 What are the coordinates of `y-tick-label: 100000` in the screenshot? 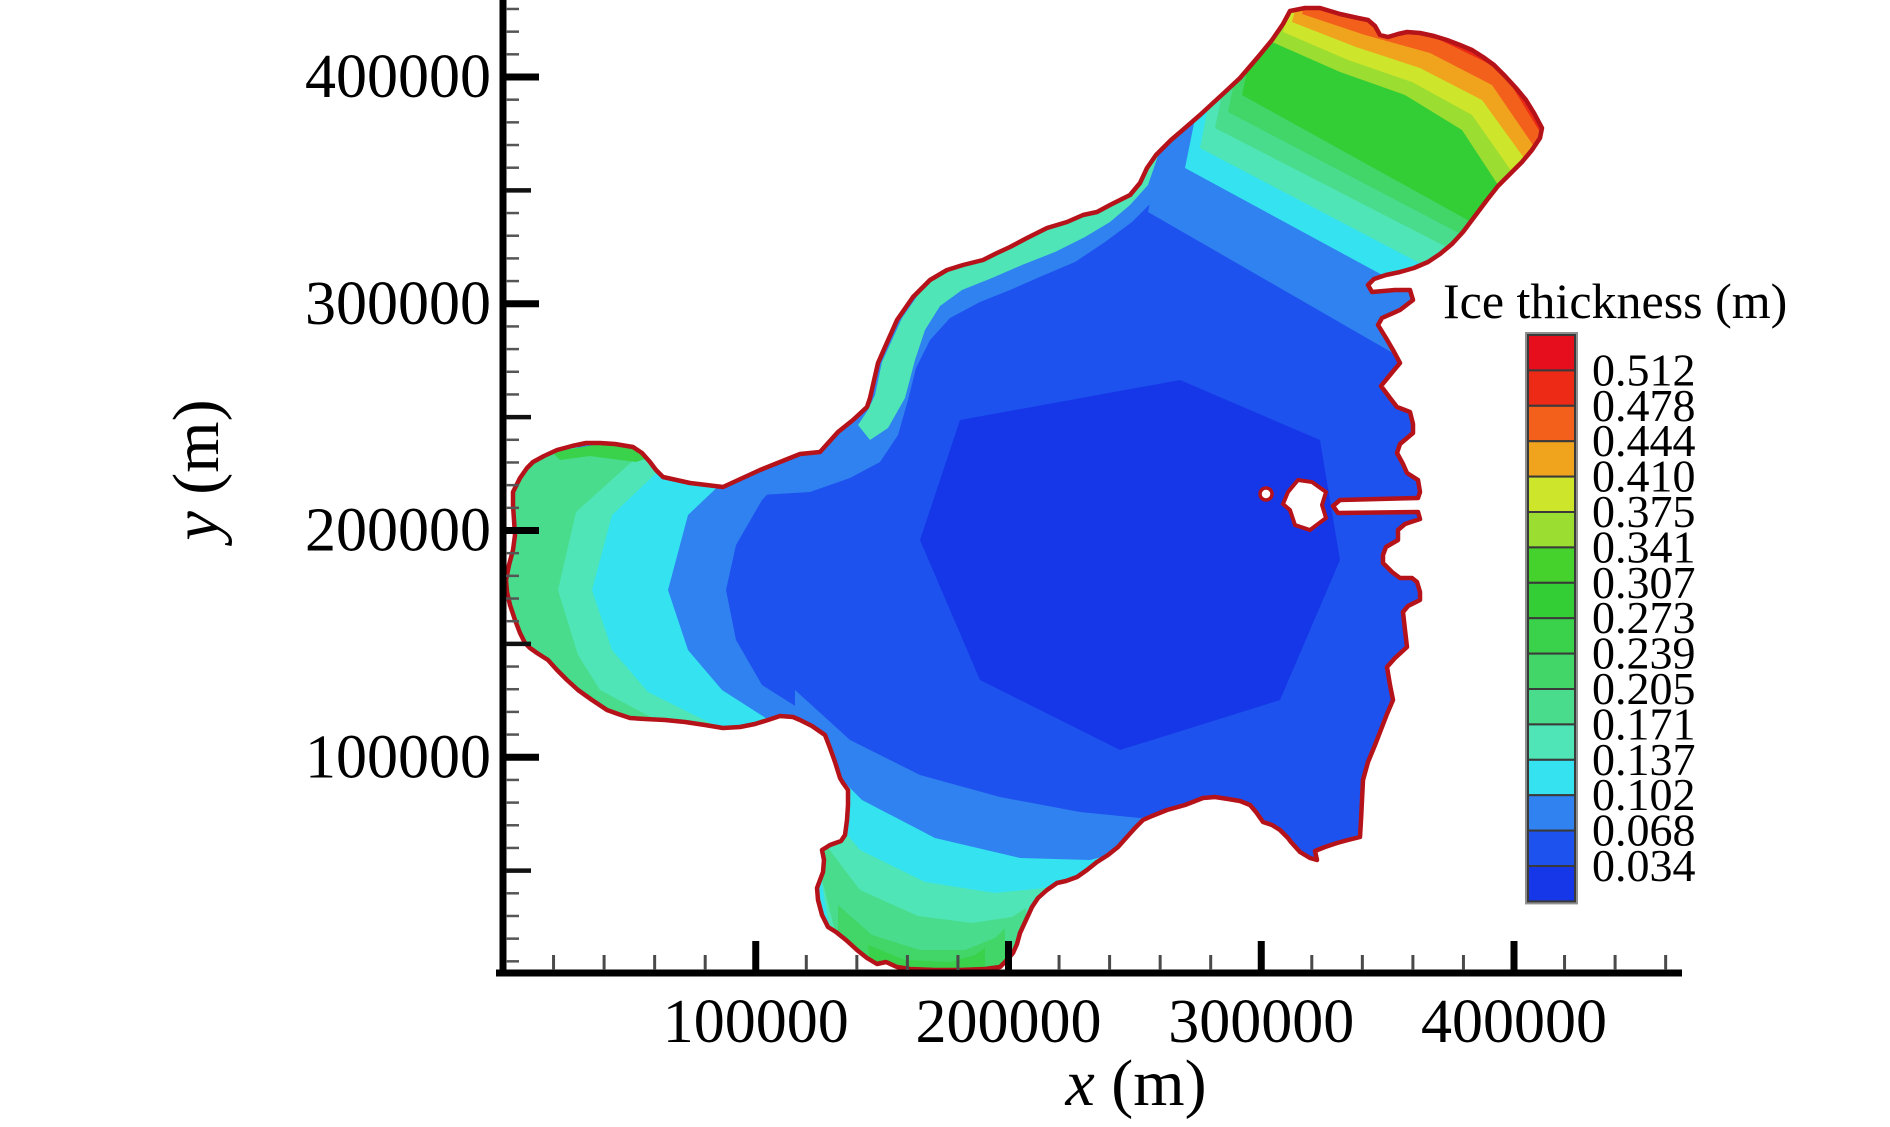 It's located at (398, 757).